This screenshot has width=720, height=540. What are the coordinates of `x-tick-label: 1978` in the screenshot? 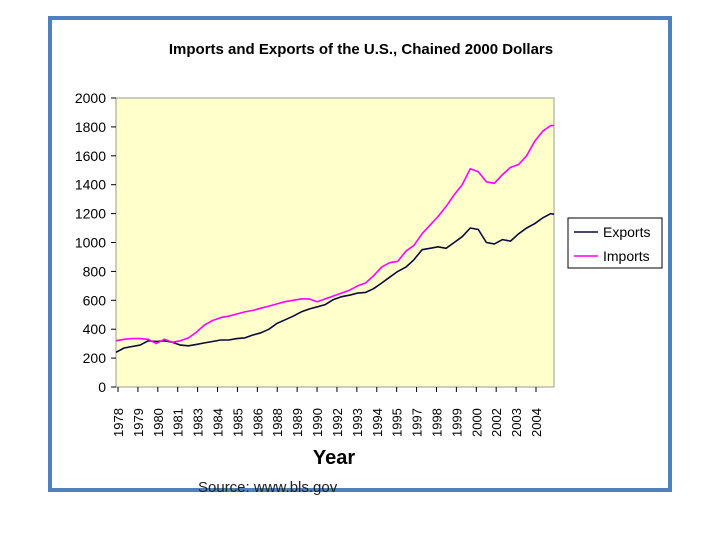 It's located at (118, 422).